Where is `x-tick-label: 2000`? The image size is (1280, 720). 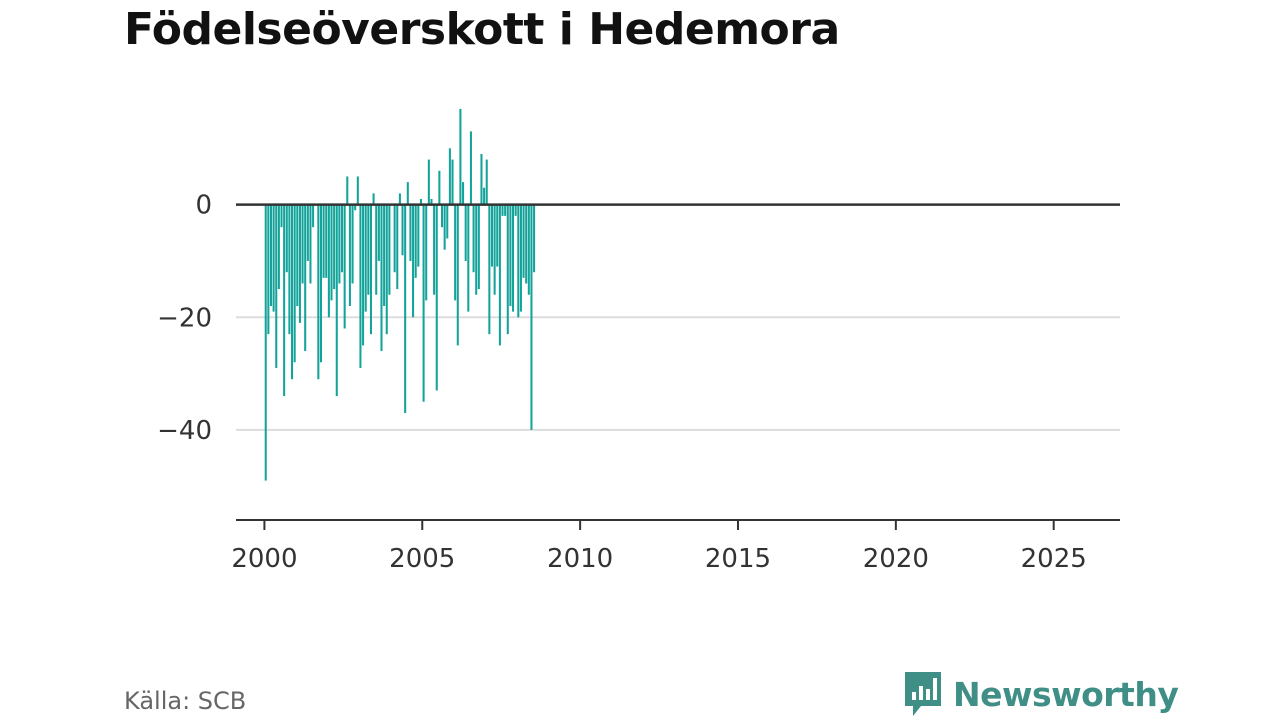
x-tick-label: 2000 is located at coordinates (264, 559).